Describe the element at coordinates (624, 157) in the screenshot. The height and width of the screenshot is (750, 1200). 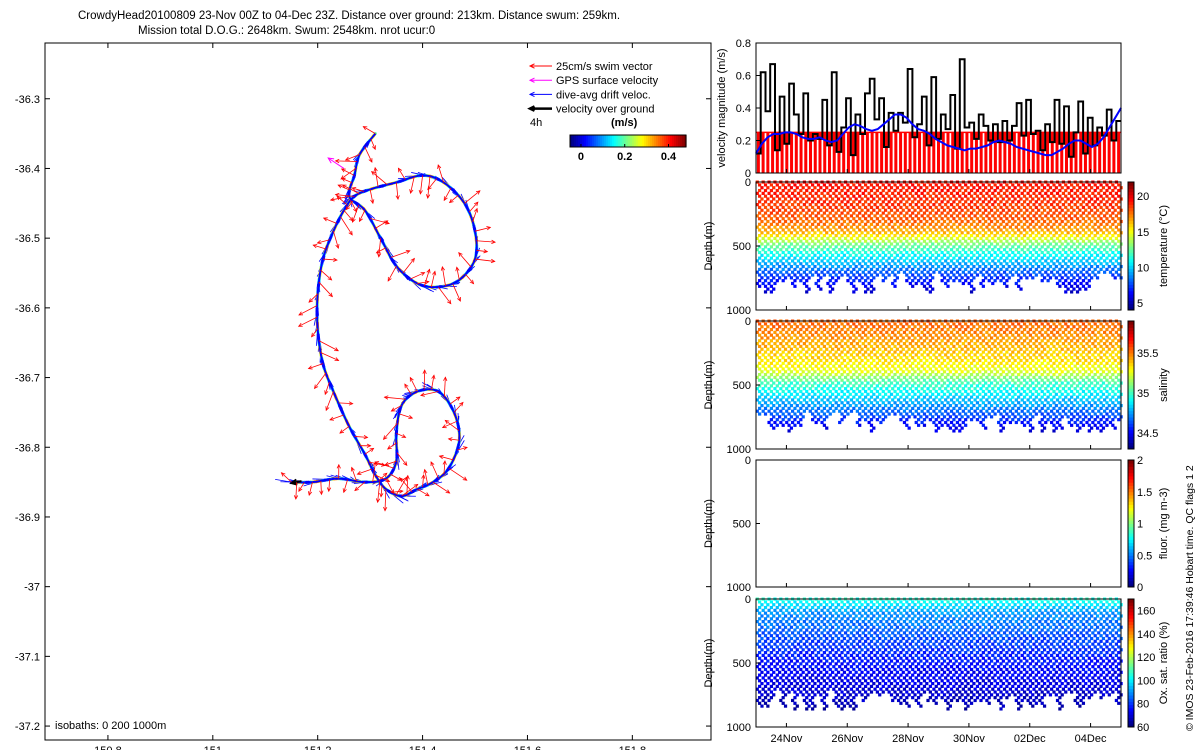
I see `colorbar-ticklabel: 0.2` at that location.